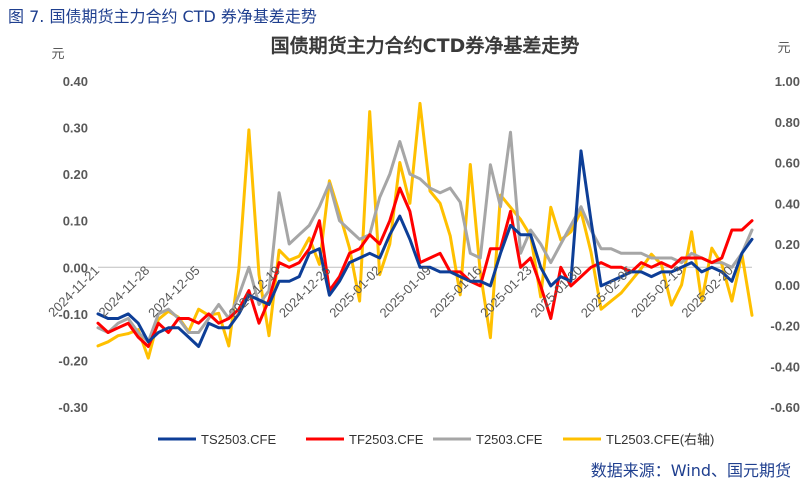 The image size is (809, 484). I want to click on left-tick-label: 0.10, so click(75, 221).